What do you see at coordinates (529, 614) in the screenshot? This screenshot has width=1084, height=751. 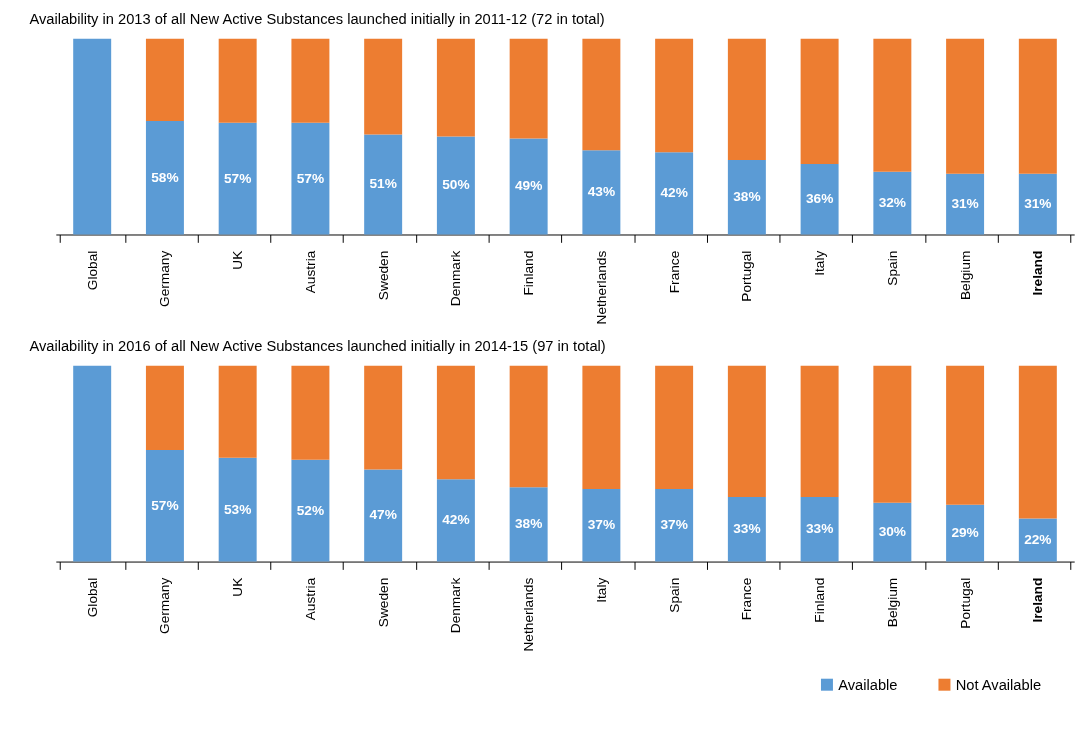 I see `x-tick-label: Netherlands` at bounding box center [529, 614].